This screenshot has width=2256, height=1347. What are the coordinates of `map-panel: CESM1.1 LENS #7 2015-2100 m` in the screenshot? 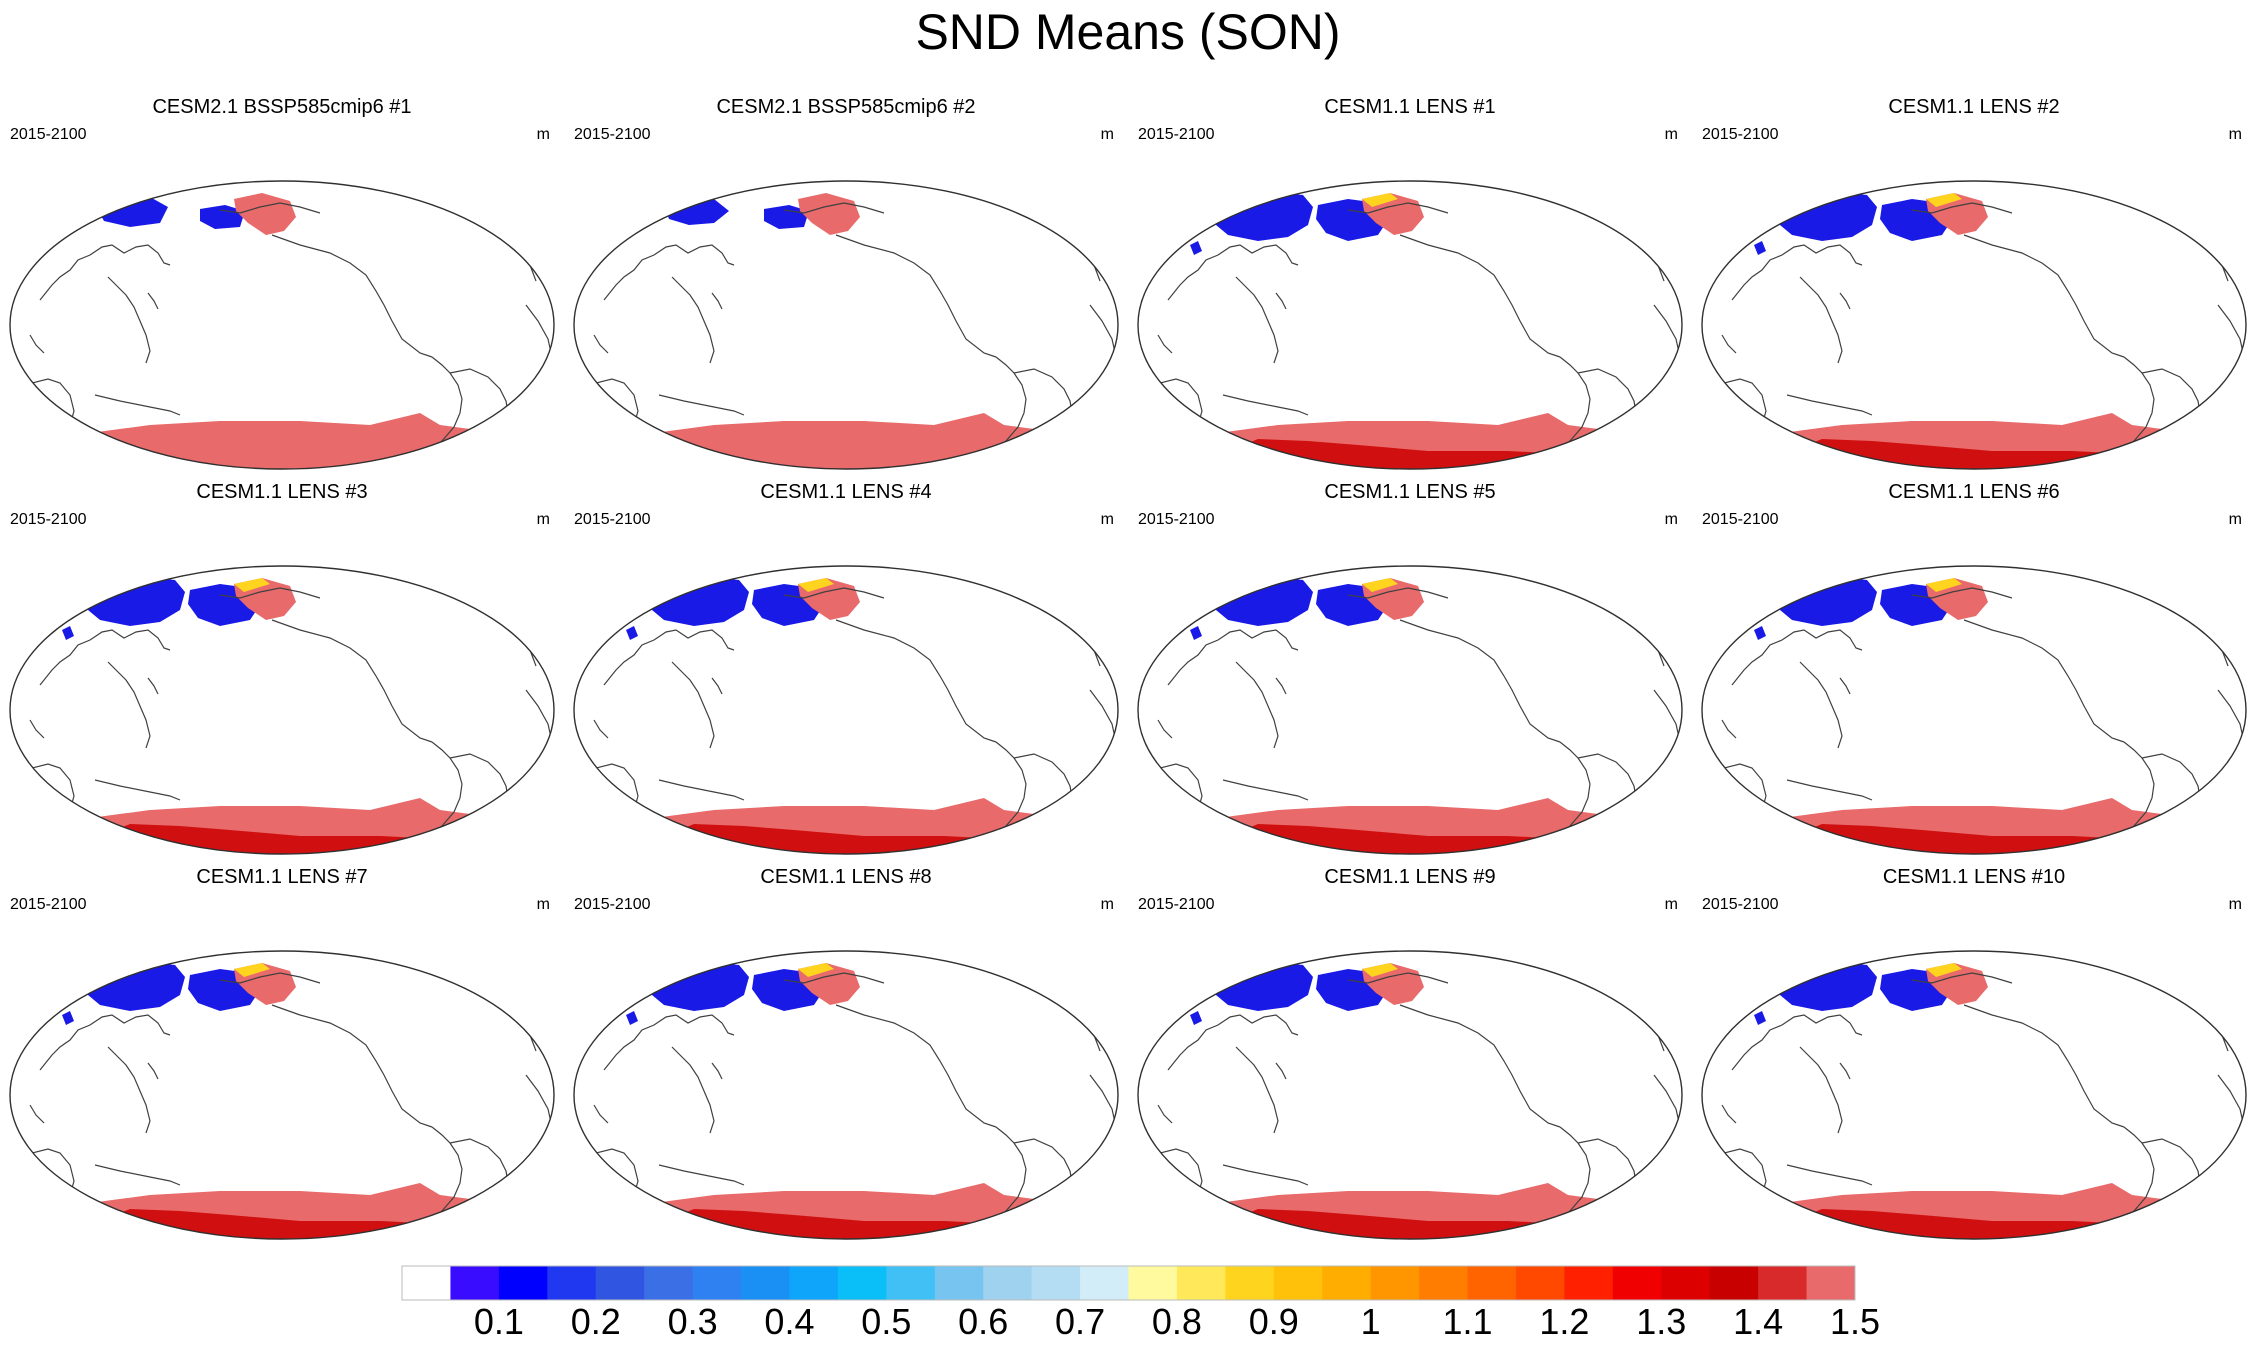 It's located at (282, 1059).